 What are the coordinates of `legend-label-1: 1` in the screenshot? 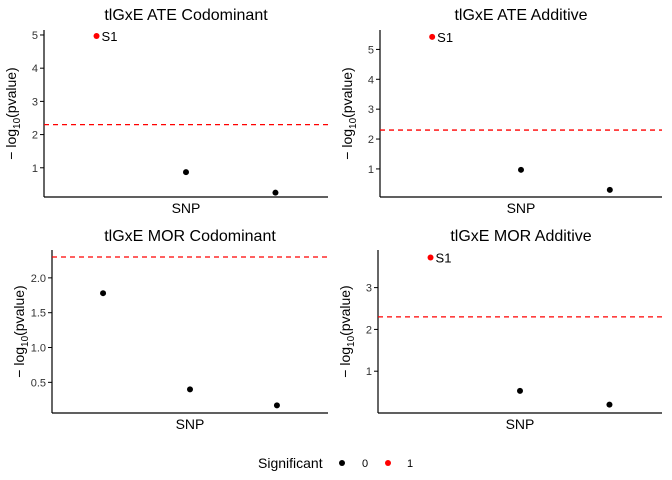 It's located at (410, 464).